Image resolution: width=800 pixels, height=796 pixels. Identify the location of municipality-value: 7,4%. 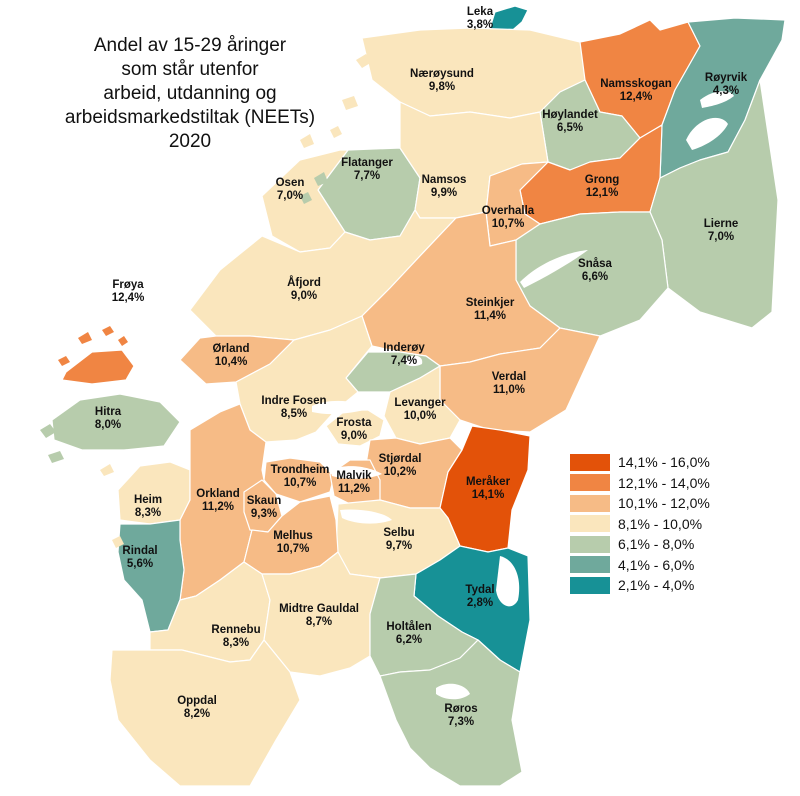
(404, 361).